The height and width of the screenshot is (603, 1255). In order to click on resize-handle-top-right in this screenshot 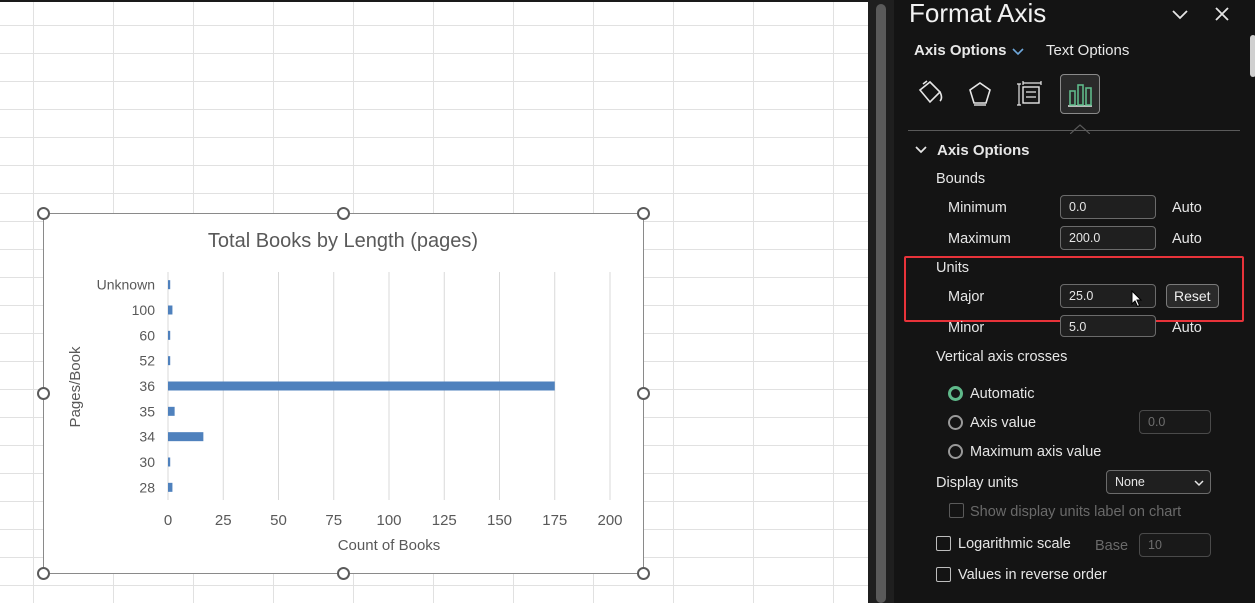, I will do `click(643, 213)`.